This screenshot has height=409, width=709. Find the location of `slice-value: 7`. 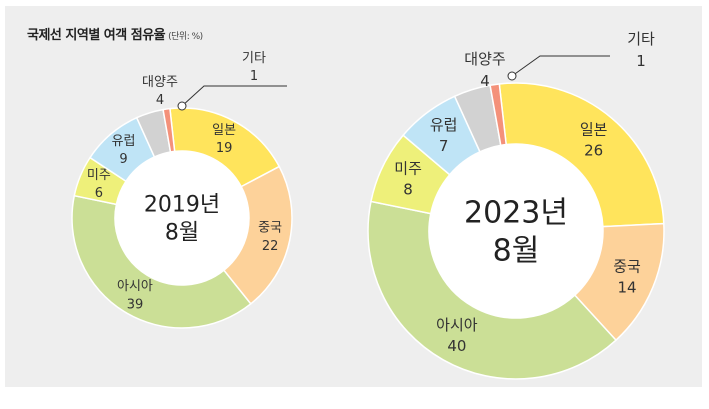

slice-value: 7 is located at coordinates (444, 146).